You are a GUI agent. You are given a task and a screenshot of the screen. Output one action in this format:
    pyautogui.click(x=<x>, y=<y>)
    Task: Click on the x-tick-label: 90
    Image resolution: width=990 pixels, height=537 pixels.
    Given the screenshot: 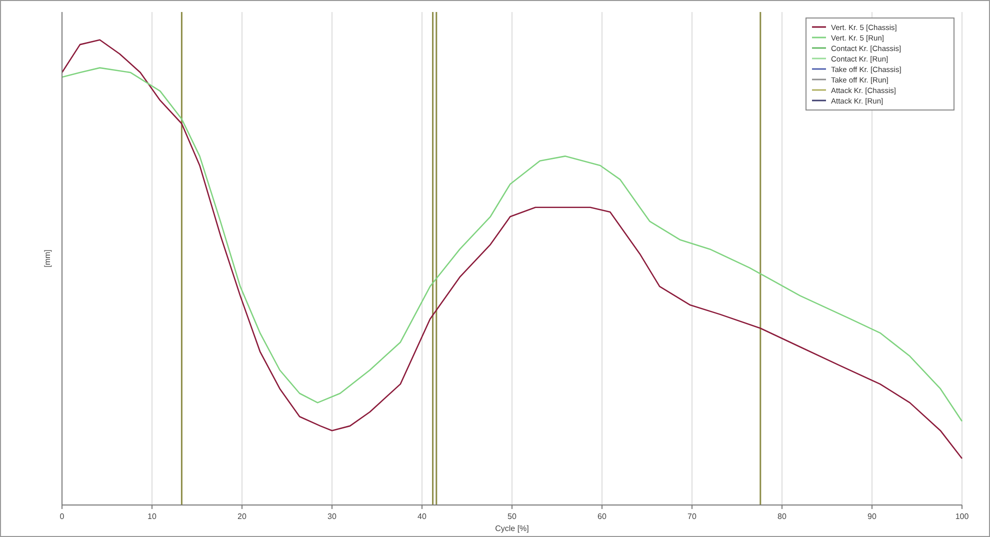 What is the action you would take?
    pyautogui.click(x=872, y=516)
    